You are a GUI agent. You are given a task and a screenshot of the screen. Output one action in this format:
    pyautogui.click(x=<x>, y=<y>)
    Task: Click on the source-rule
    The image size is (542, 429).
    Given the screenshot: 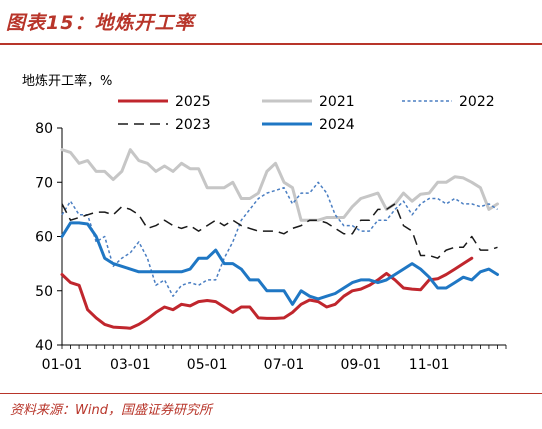 What is the action you would take?
    pyautogui.click(x=271, y=393)
    